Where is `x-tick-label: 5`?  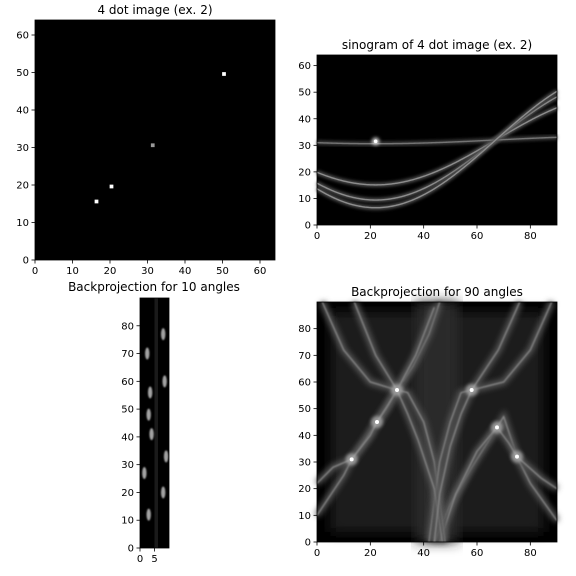 x-tick-label: 5 is located at coordinates (154, 559).